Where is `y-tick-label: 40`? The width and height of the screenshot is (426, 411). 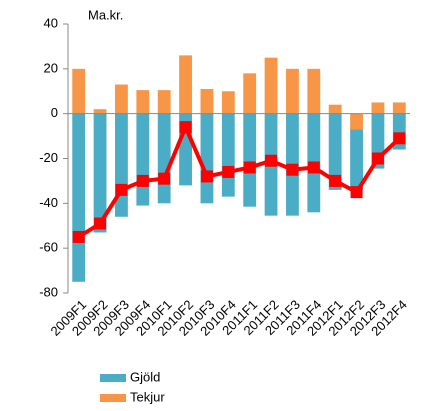 y-tick-label: 40 is located at coordinates (51, 22).